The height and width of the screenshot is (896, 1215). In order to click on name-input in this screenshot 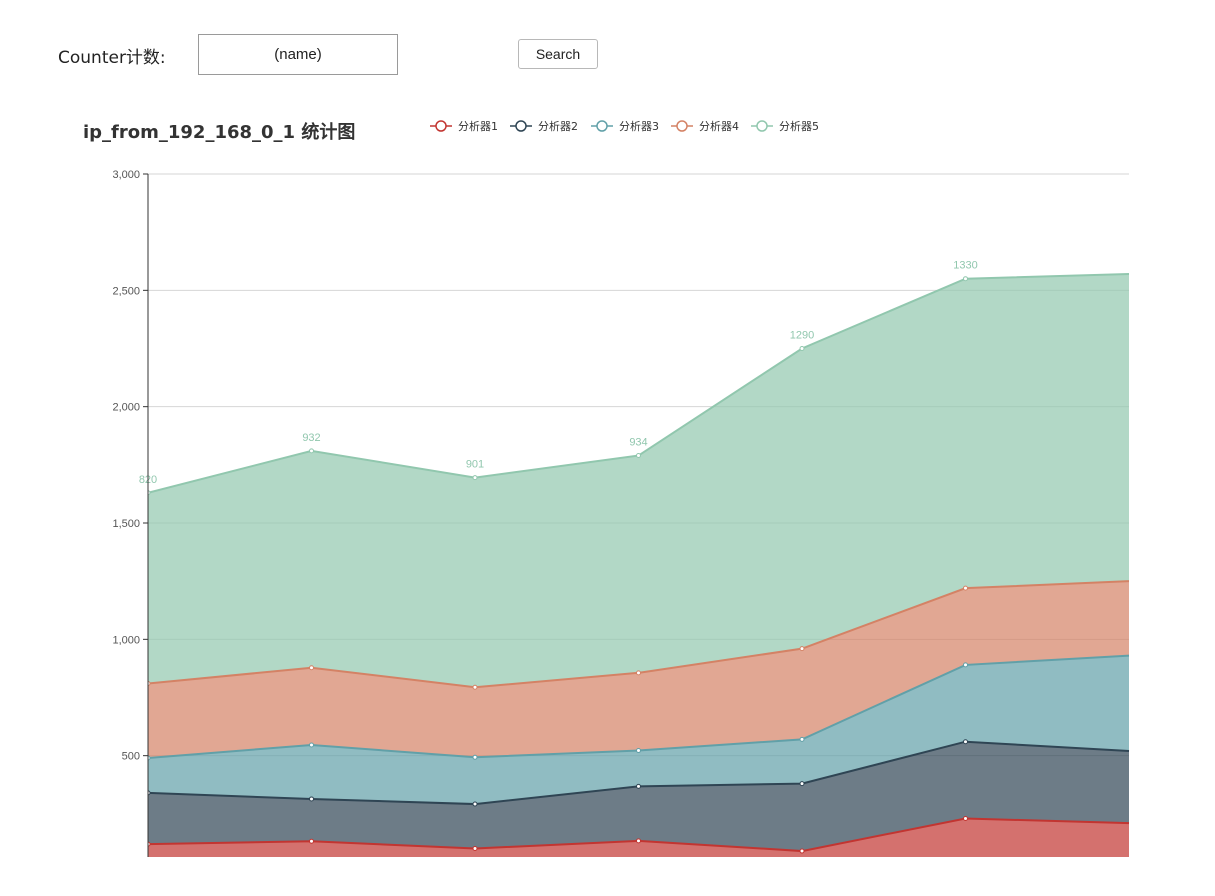, I will do `click(298, 54)`.